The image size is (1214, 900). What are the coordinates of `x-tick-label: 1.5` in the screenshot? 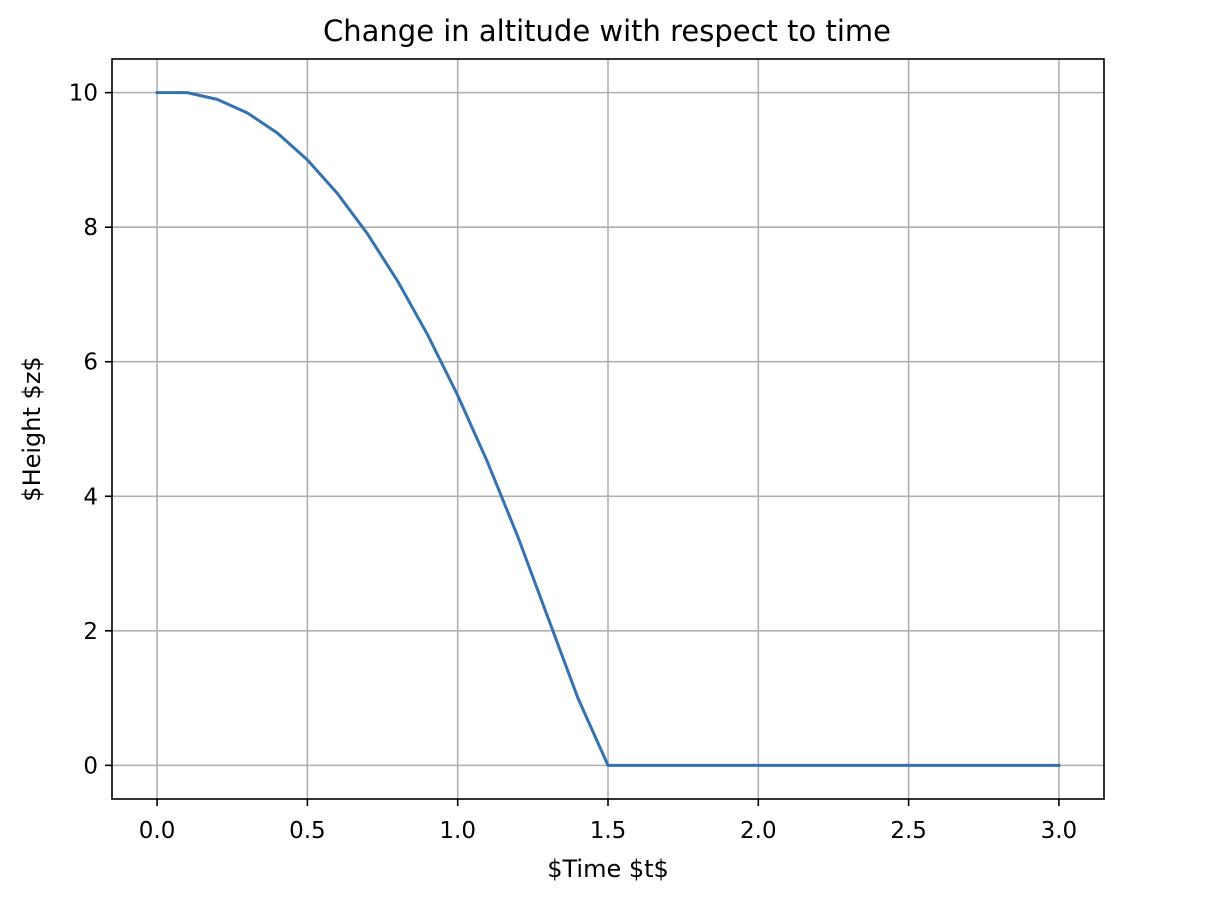 It's located at (608, 831).